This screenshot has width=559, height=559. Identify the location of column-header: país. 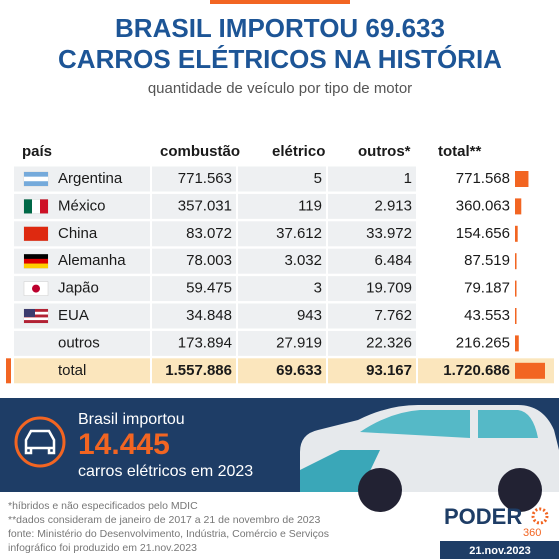
(37, 151).